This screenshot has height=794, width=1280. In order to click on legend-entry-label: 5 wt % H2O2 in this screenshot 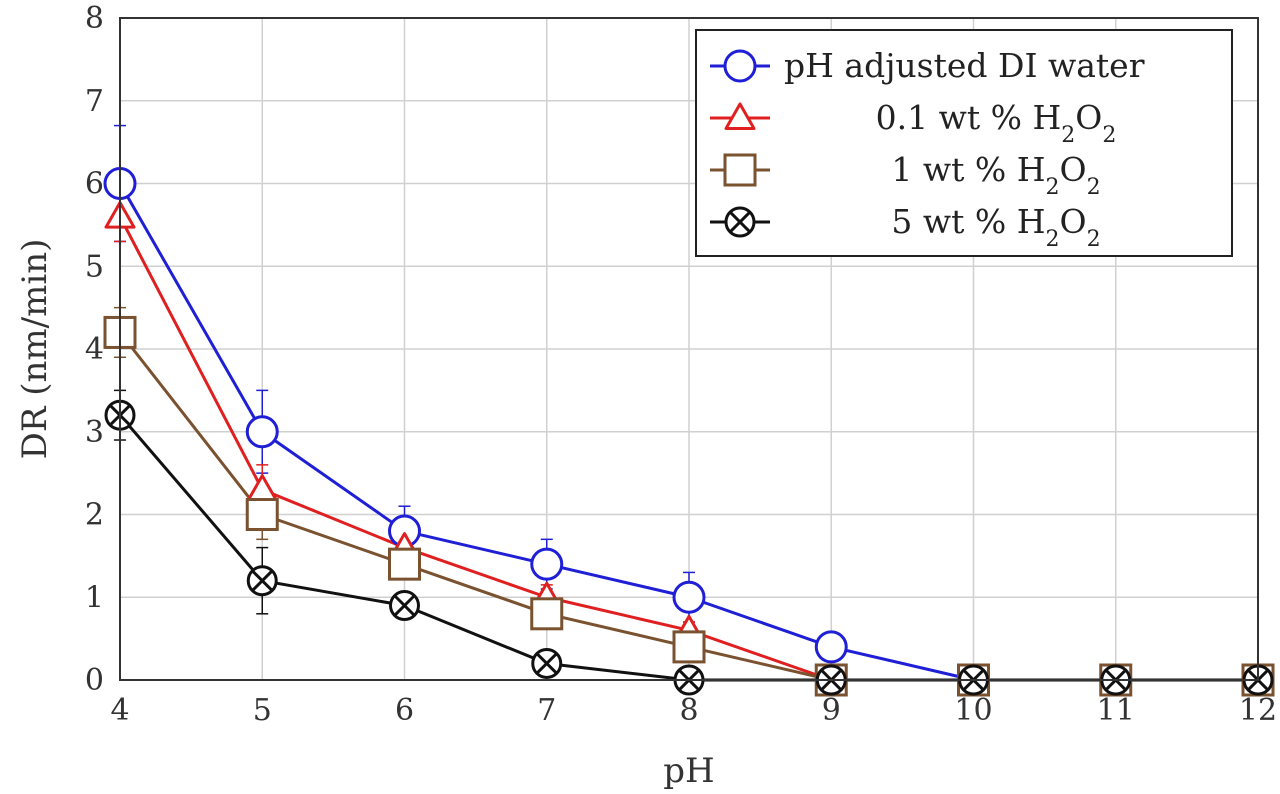, I will do `click(995, 227)`.